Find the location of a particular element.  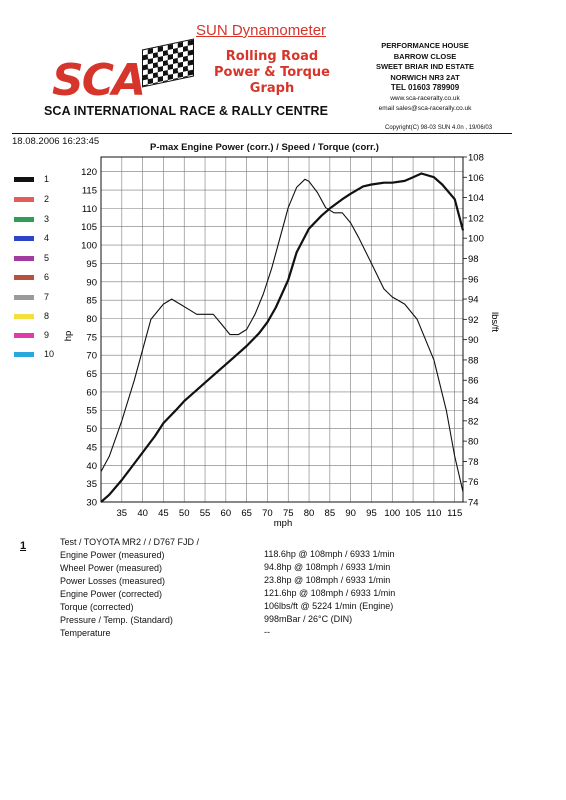

x-tick-label: 35 is located at coordinates (122, 513).